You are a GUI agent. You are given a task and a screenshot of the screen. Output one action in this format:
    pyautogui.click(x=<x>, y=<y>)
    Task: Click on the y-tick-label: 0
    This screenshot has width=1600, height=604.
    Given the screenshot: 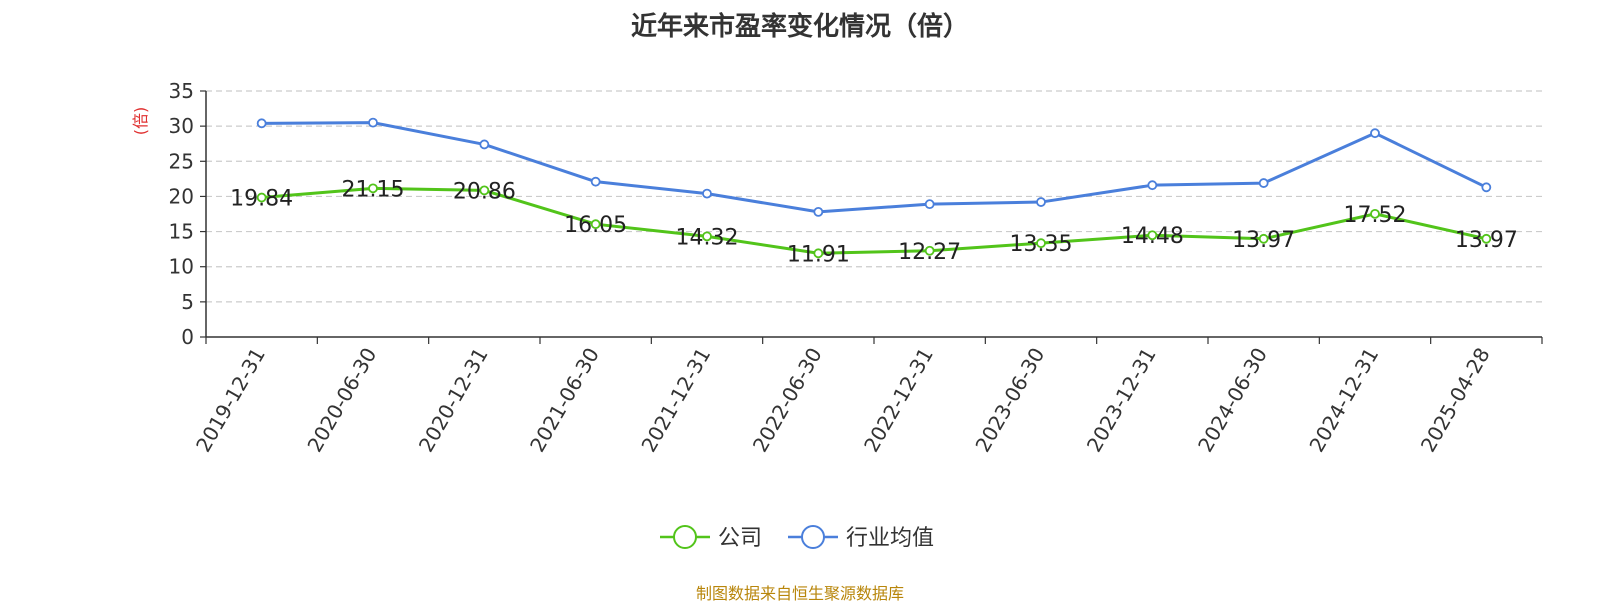 What is the action you would take?
    pyautogui.click(x=187, y=337)
    